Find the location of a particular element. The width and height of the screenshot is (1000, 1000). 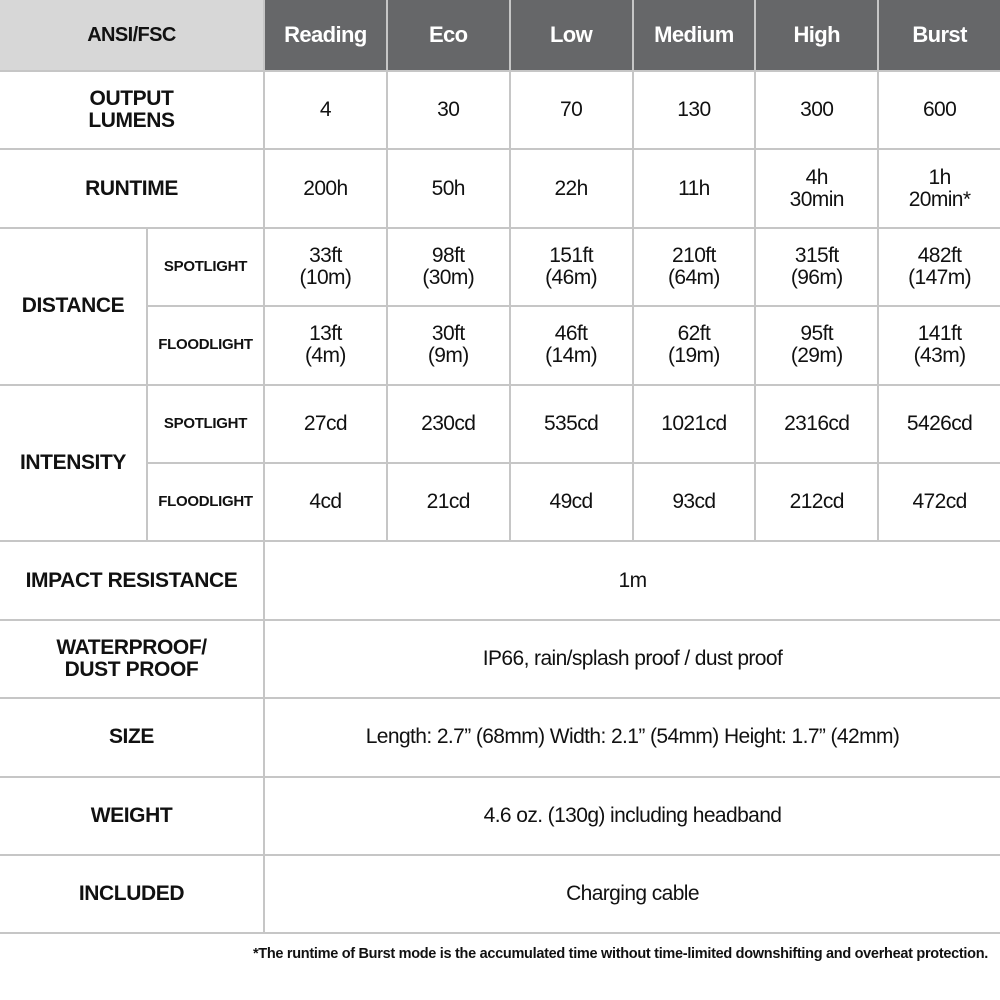

header-ansi-fsc: ANSI/FSC is located at coordinates (131, 35).